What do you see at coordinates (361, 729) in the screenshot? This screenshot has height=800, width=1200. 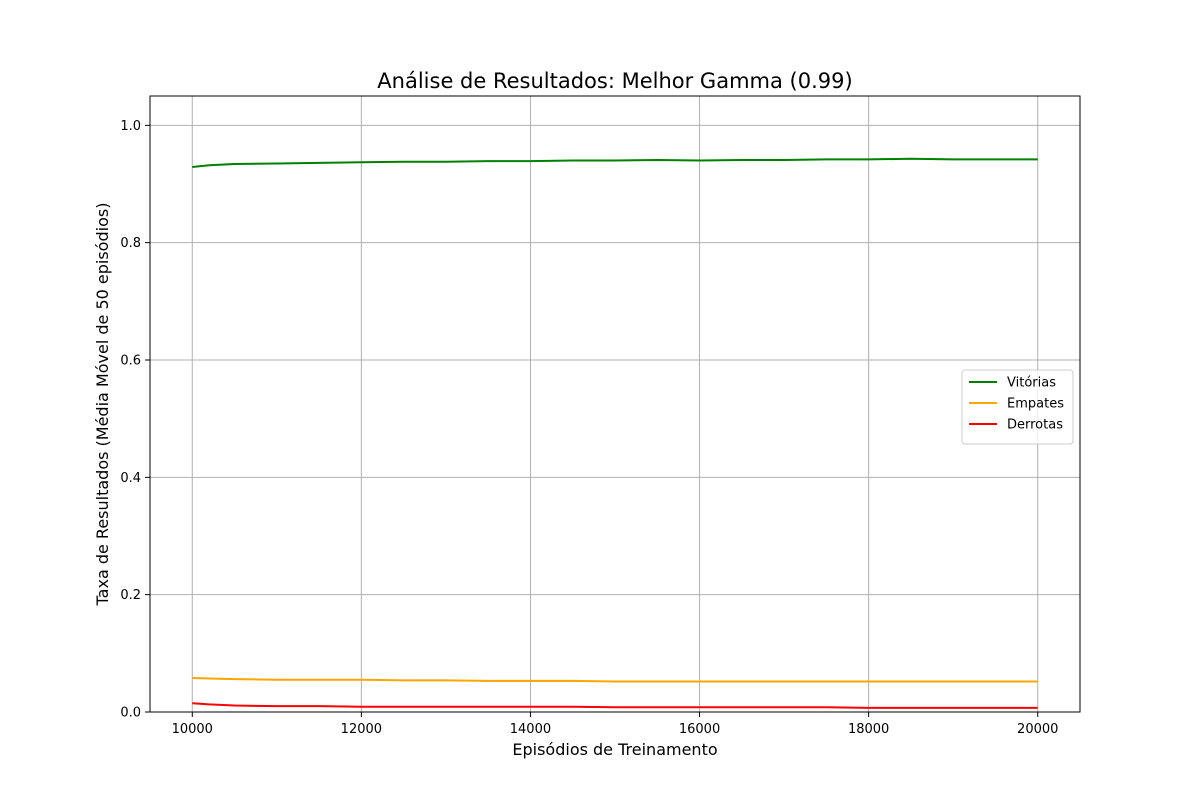 I see `x-tick-label: 12000` at bounding box center [361, 729].